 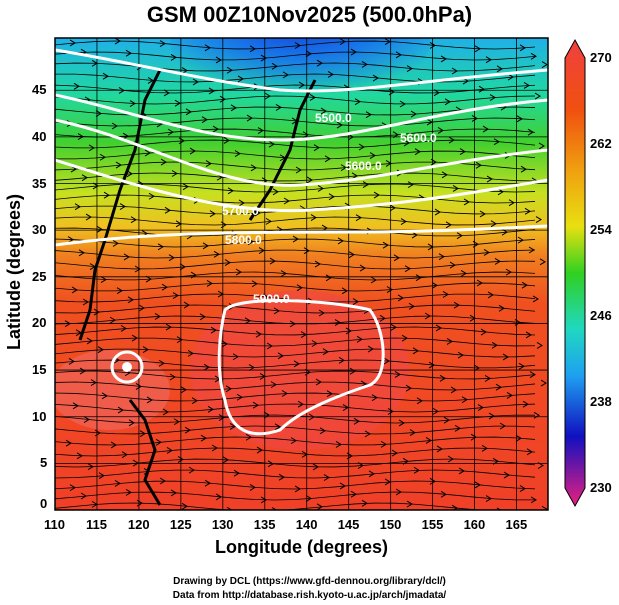 What do you see at coordinates (348, 524) in the screenshot?
I see `x-tick-label: 145` at bounding box center [348, 524].